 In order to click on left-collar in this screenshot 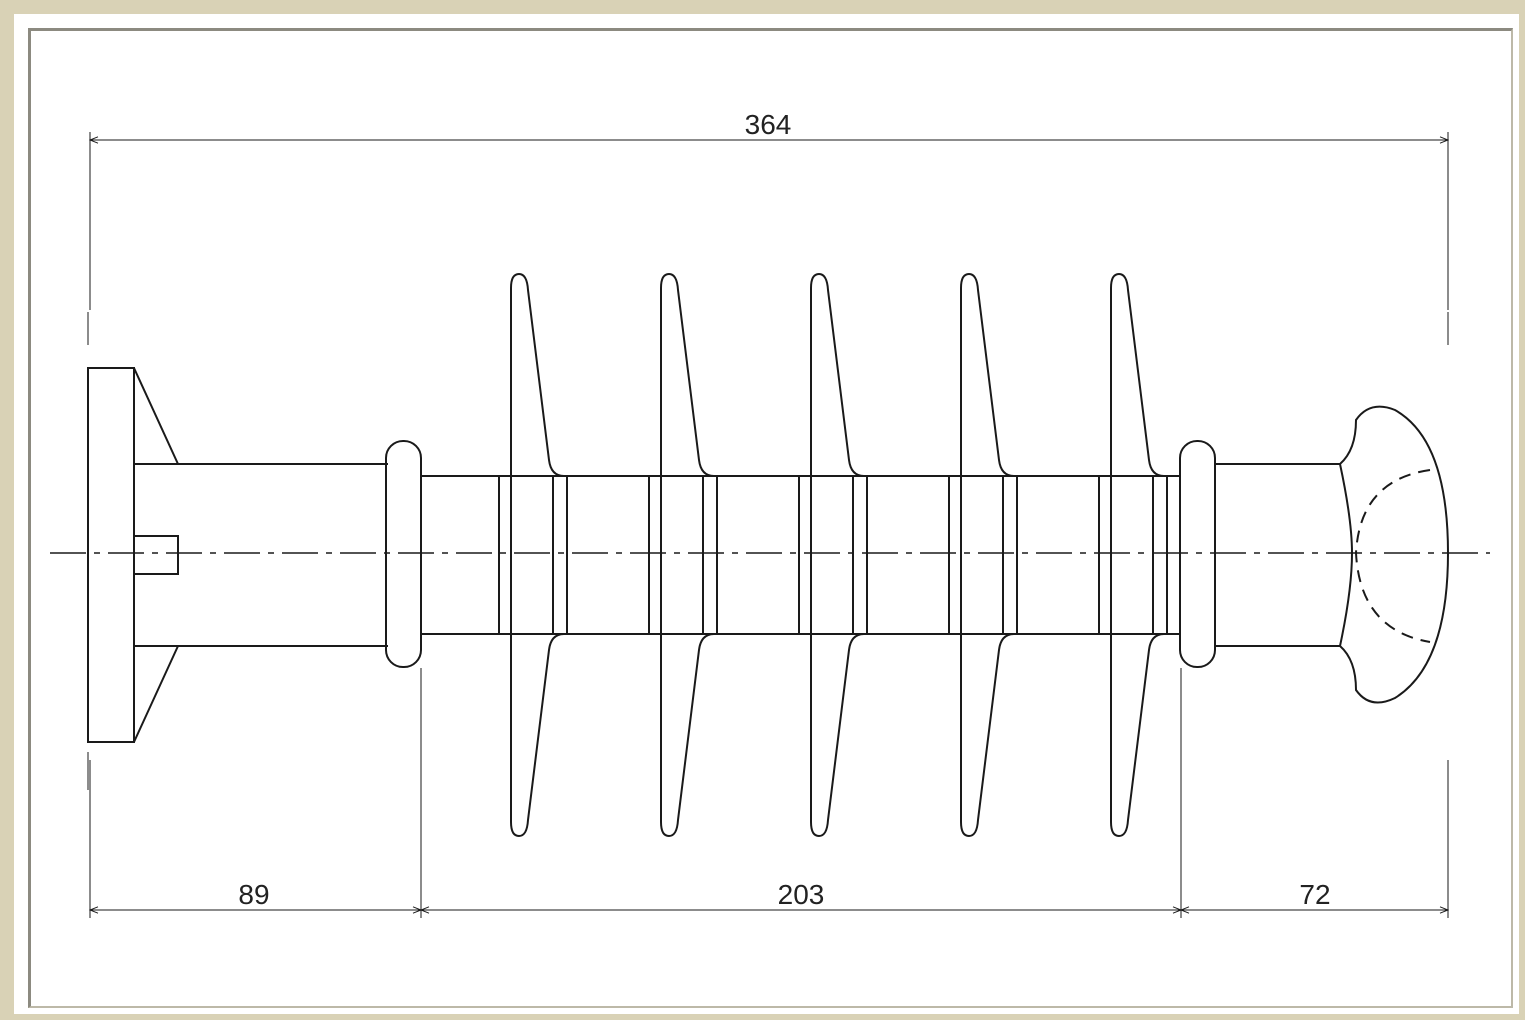, I will do `click(403, 554)`.